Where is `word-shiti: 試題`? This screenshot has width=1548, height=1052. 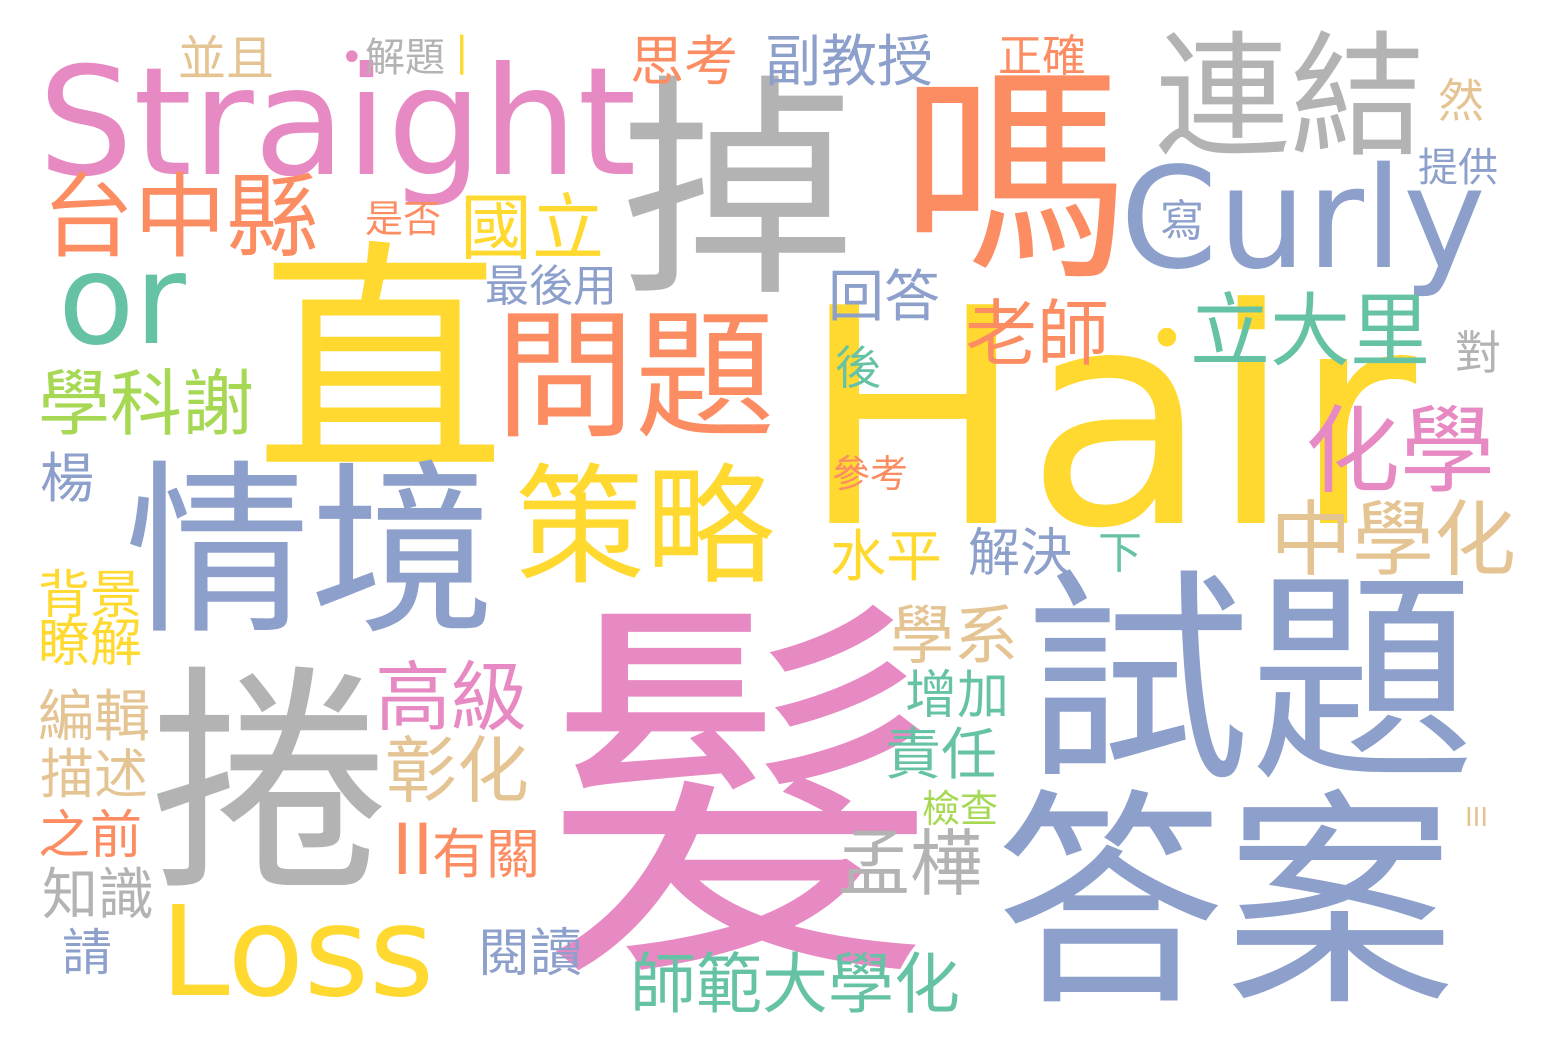 word-shiti: 試題 is located at coordinates (1250, 682).